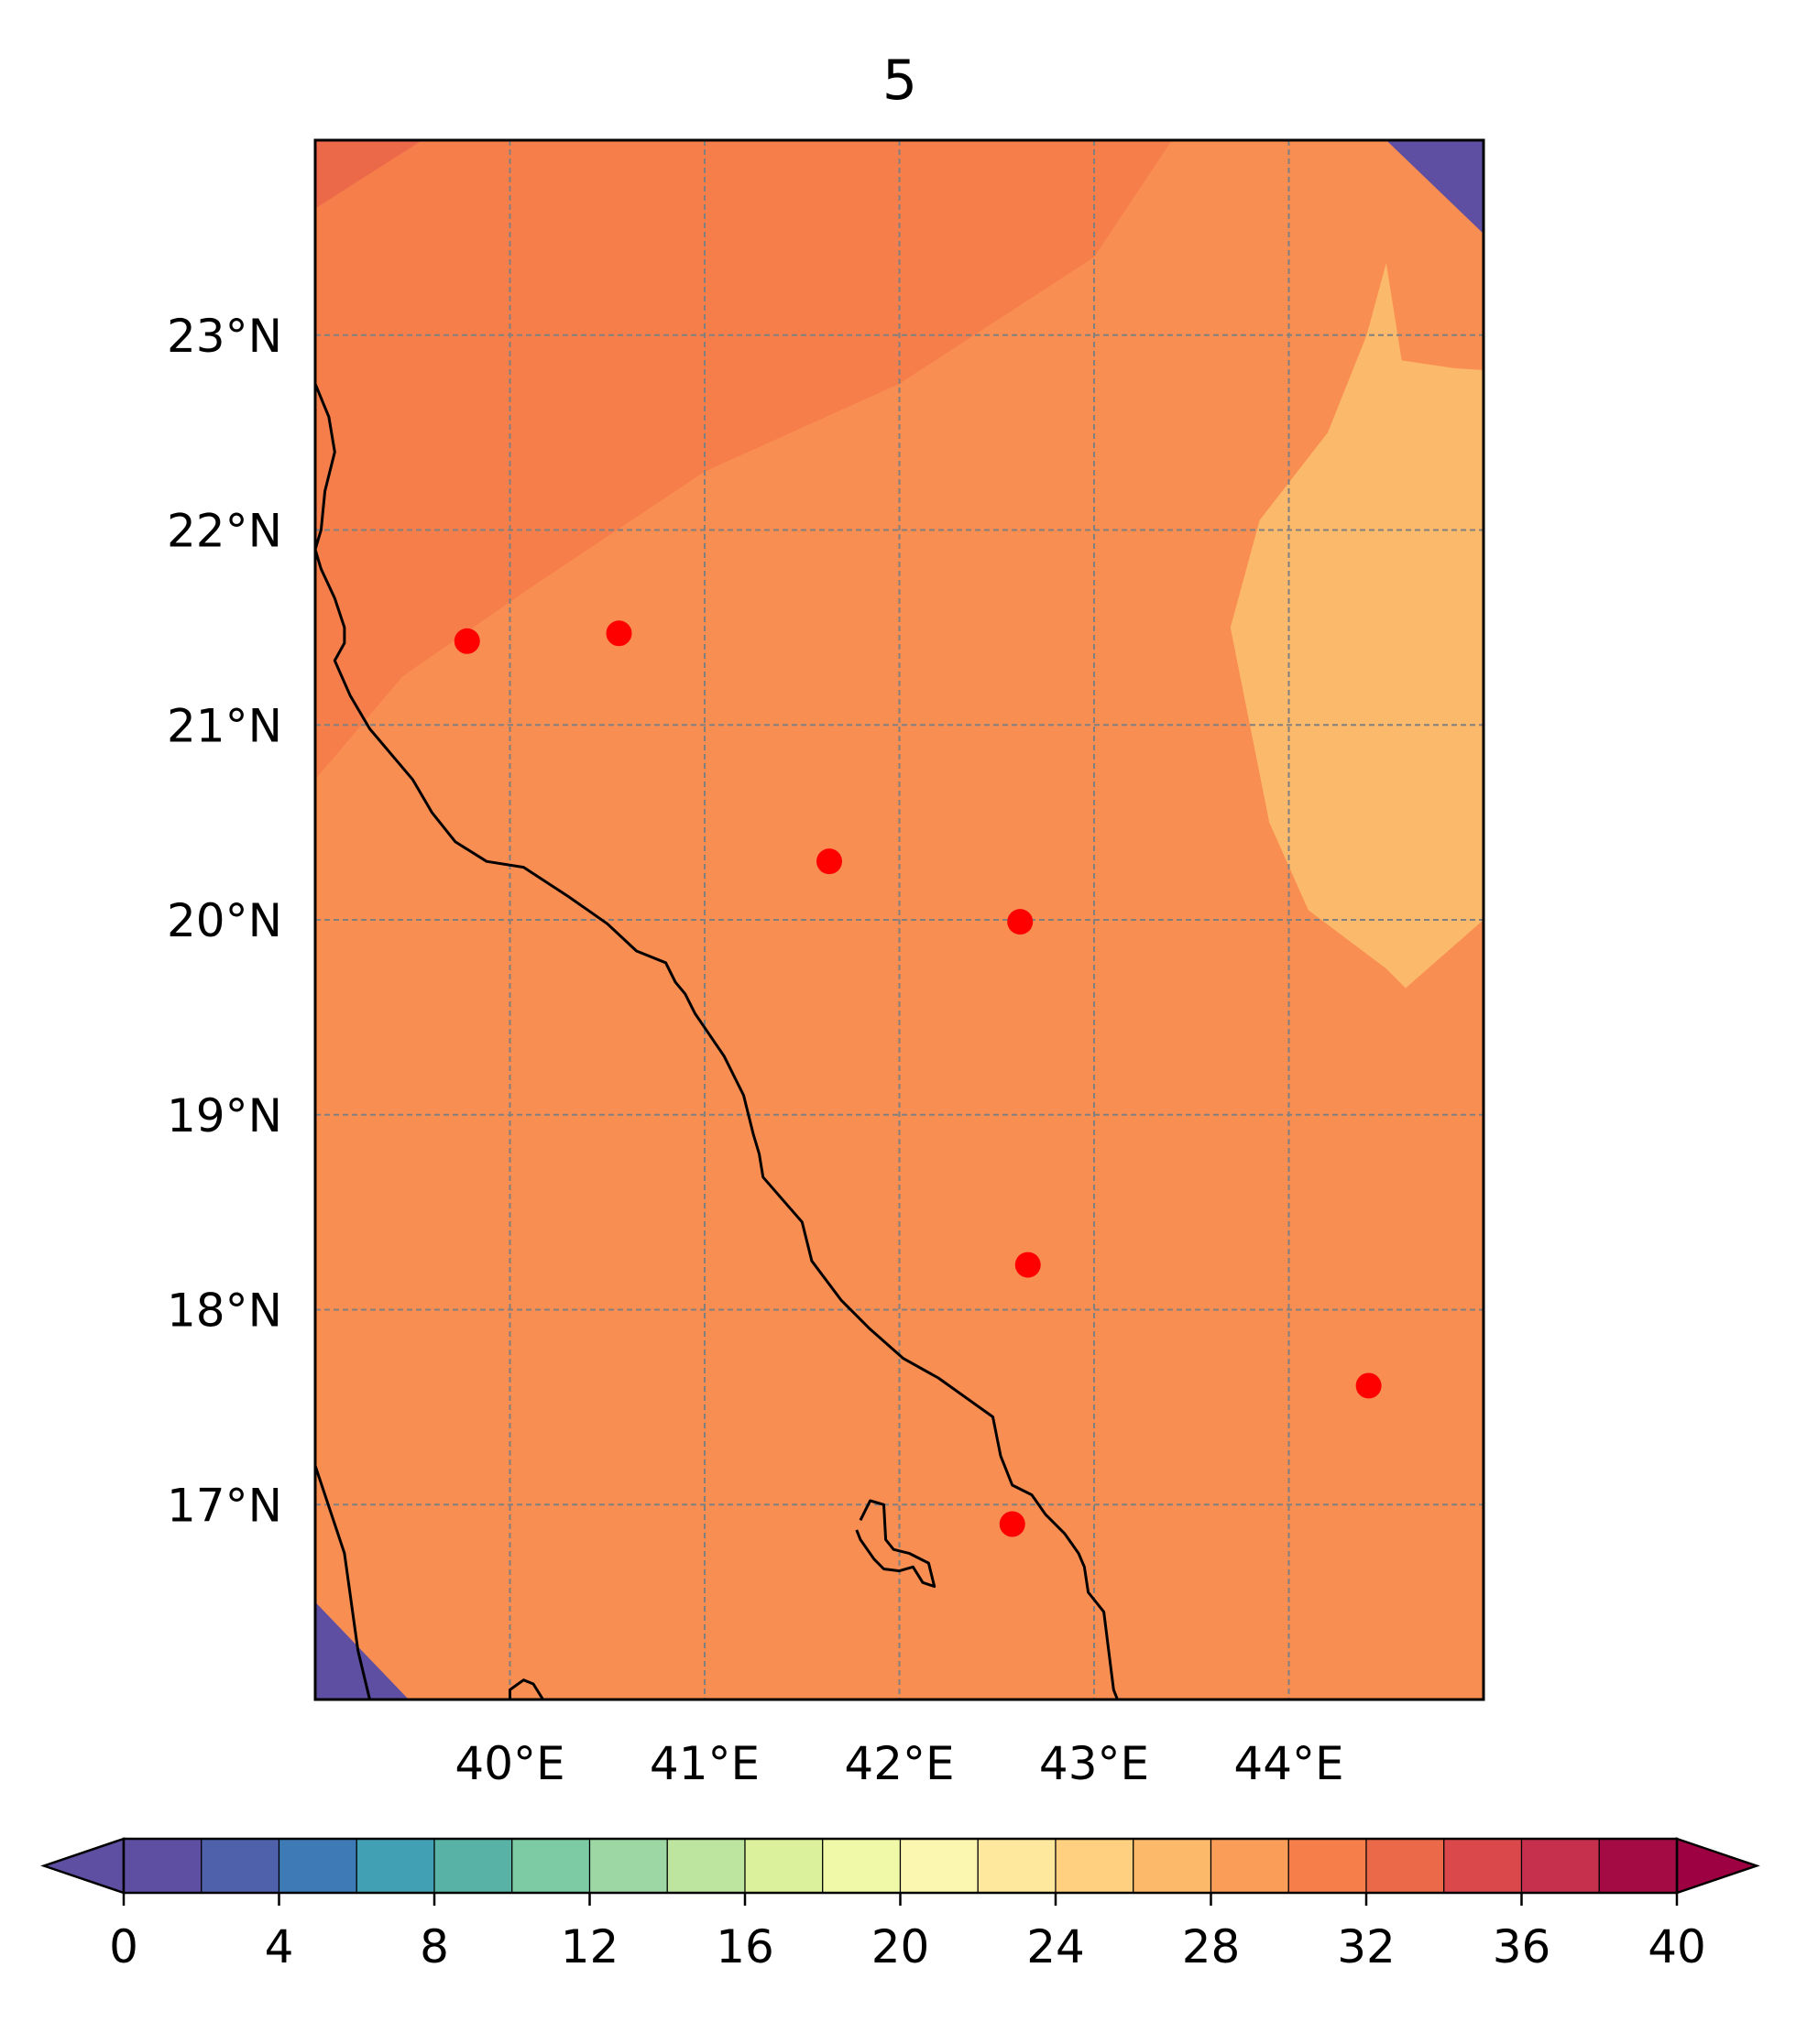 Image resolution: width=1796 pixels, height=2044 pixels. Describe the element at coordinates (900, 1905) in the screenshot. I see `colorbar: 0 4 8 12 16 20 24 28 32 36 40` at that location.